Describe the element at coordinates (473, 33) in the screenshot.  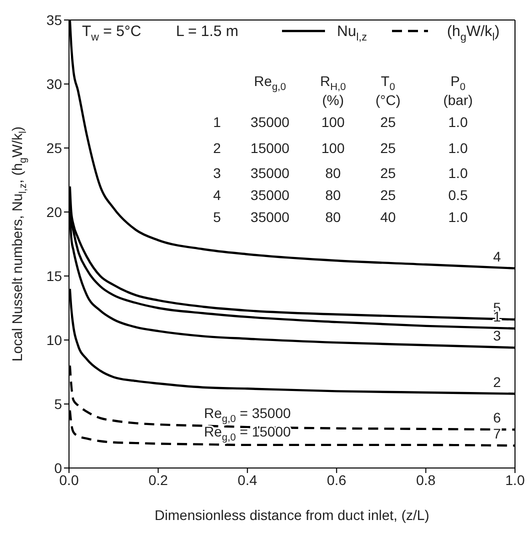
I see `annotation: (h$_{g}$W/k$_{l}$)` at that location.